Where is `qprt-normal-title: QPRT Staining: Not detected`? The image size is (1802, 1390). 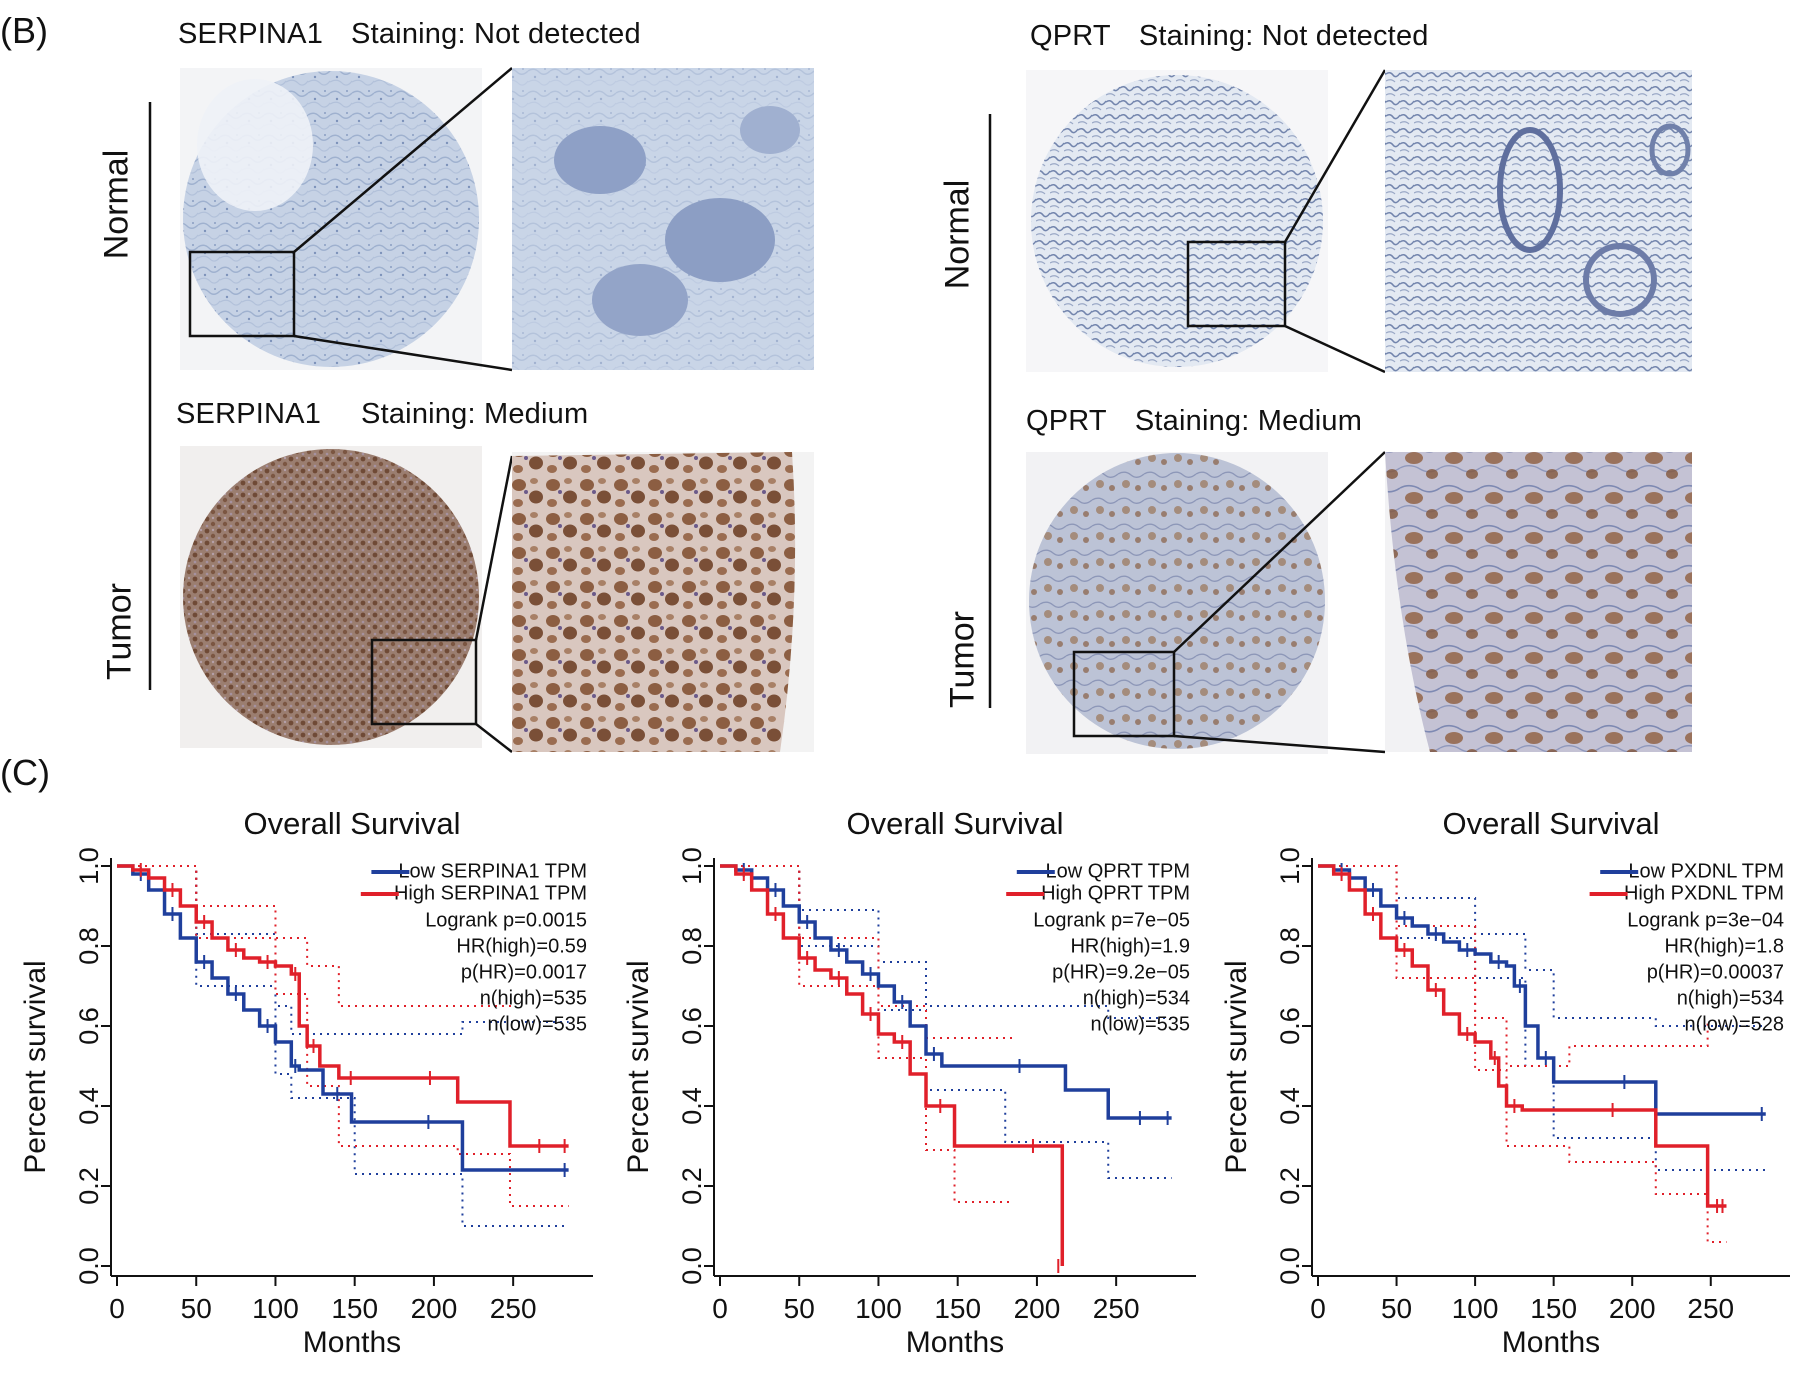 qprt-normal-title: QPRT Staining: Not detected is located at coordinates (1229, 36).